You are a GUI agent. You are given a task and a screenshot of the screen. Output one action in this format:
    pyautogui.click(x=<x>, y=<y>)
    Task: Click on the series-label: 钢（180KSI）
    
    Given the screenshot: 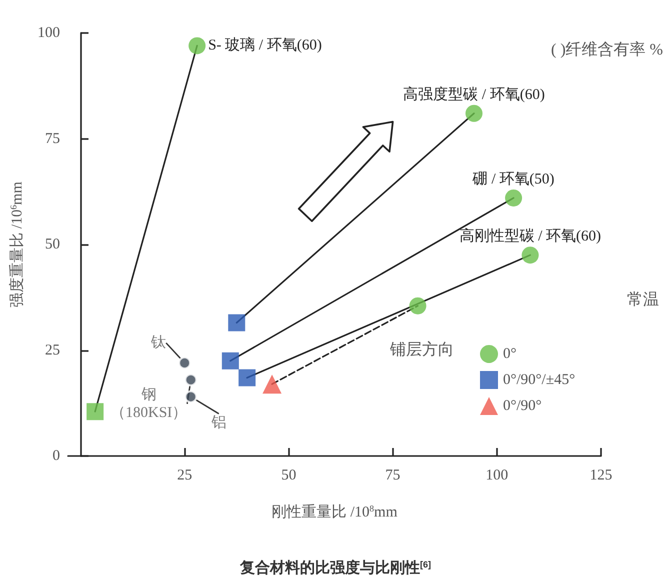 What is the action you would take?
    pyautogui.click(x=149, y=403)
    